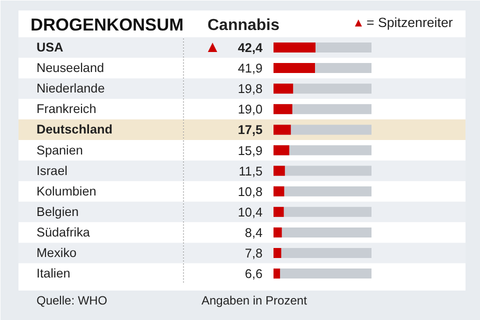  What do you see at coordinates (250, 212) in the screenshot?
I see `data-label: 10,4` at bounding box center [250, 212].